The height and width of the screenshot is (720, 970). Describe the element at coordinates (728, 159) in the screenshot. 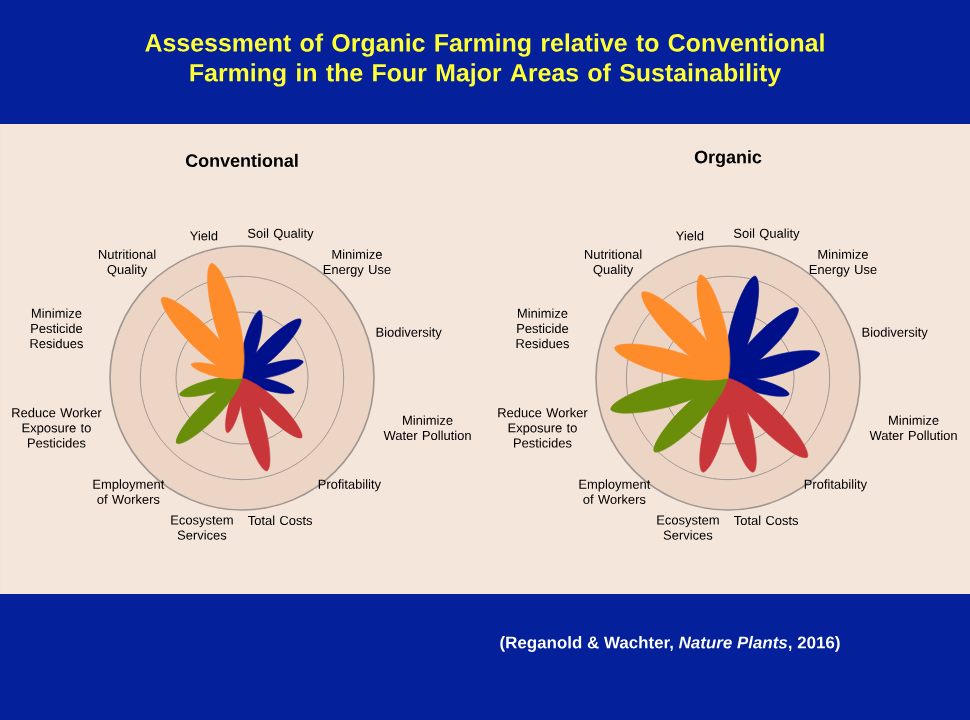

I see `chart-title: Organic` at that location.